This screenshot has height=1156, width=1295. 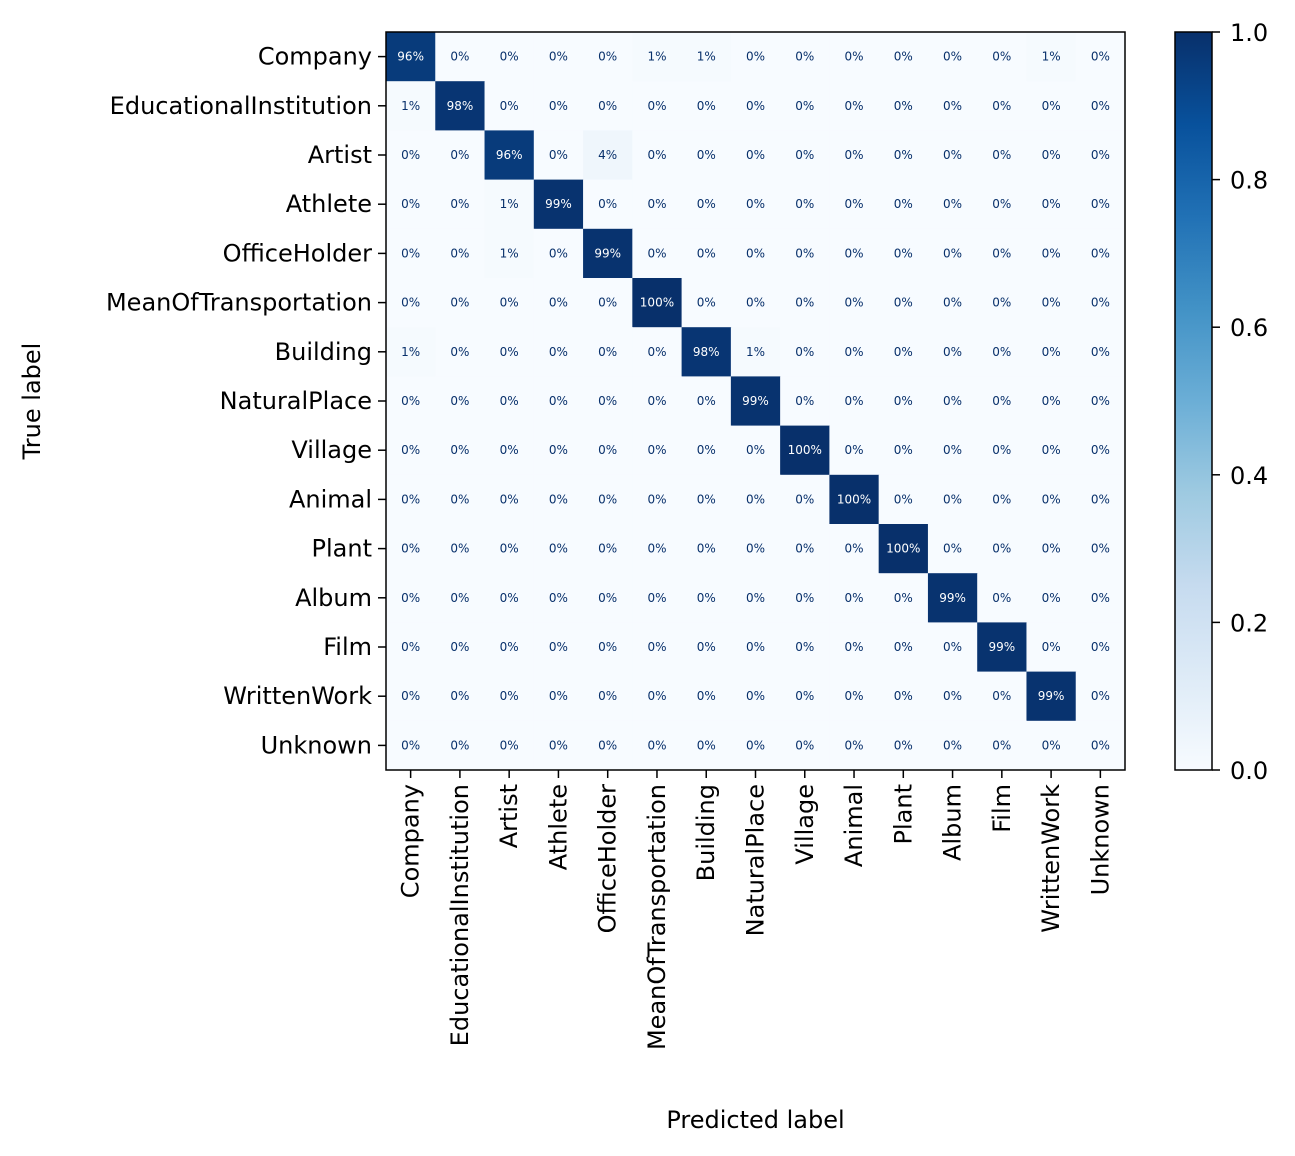 I want to click on x-tick-label: MeanOfTransportation, so click(x=657, y=917).